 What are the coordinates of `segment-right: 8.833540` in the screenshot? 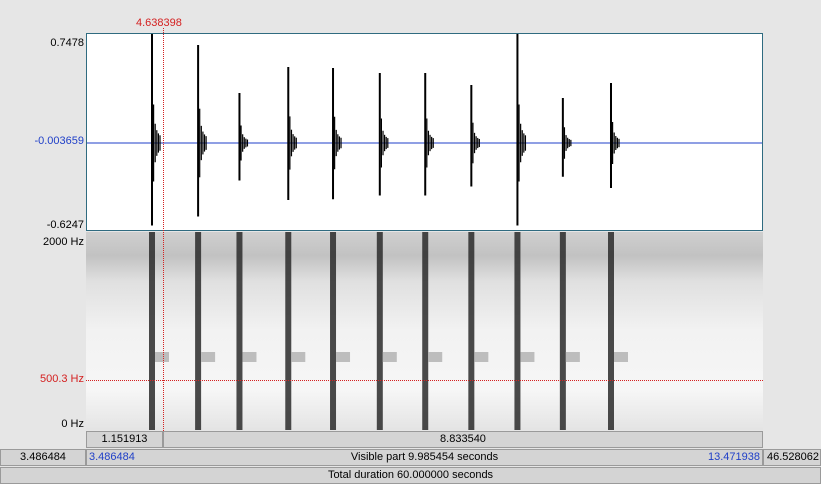 It's located at (463, 439).